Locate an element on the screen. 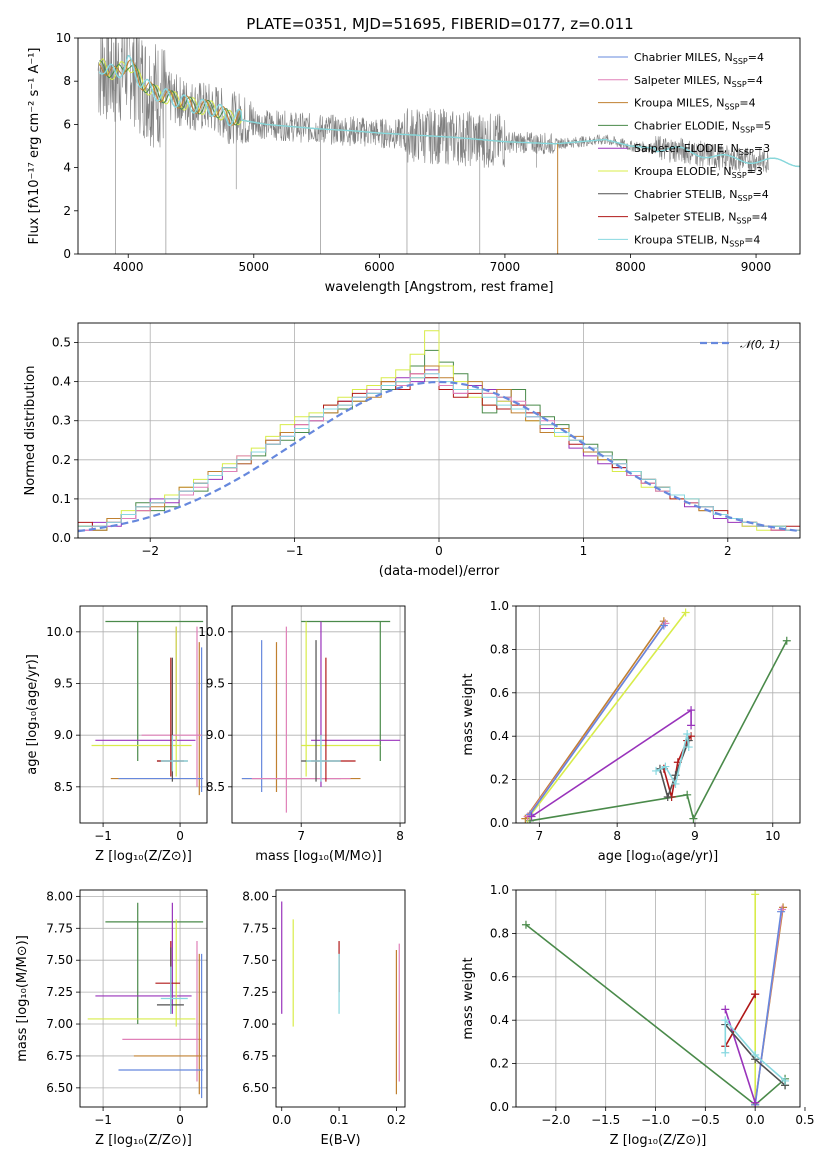 This screenshot has height=1170, width=819. y-tick-label: 7.50 is located at coordinates (59, 960).